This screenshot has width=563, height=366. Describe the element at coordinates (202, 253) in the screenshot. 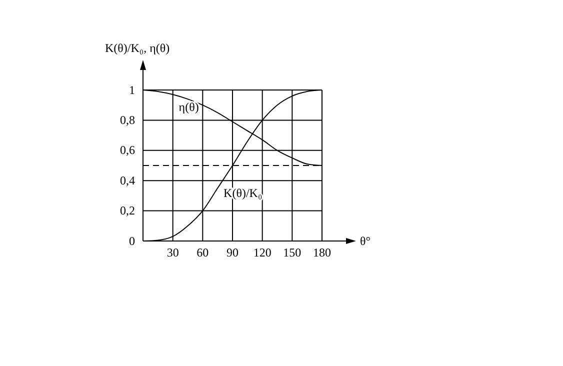

I see `x-tick-label: 60` at that location.